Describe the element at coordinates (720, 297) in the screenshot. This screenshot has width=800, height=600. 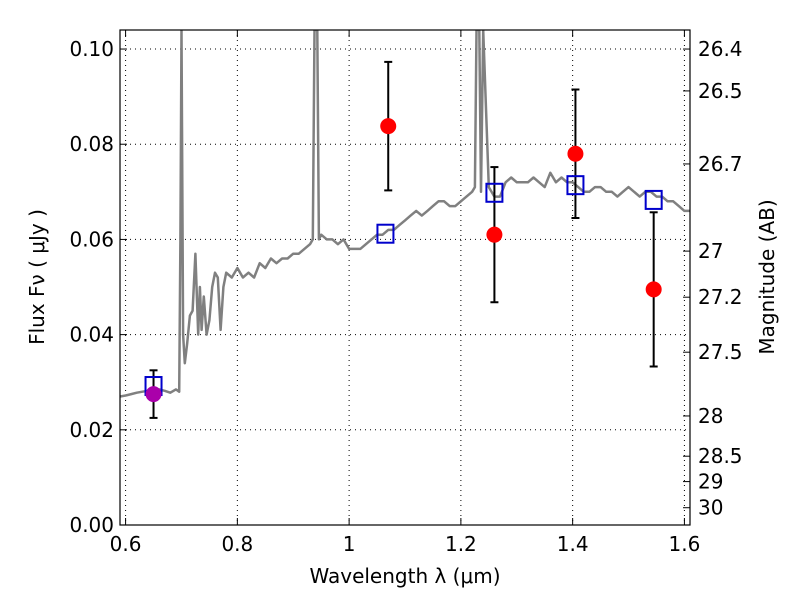
I see `y2-tick-label: 27.2` at that location.